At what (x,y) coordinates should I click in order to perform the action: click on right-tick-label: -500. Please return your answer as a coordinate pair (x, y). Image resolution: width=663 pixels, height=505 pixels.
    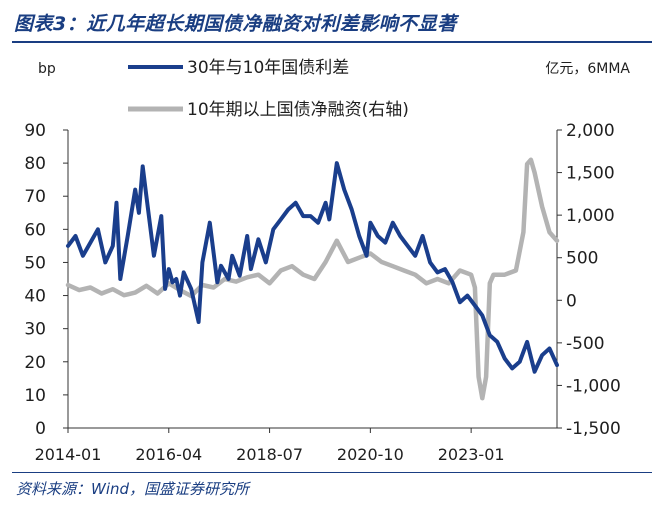
    Looking at the image, I should click on (585, 344).